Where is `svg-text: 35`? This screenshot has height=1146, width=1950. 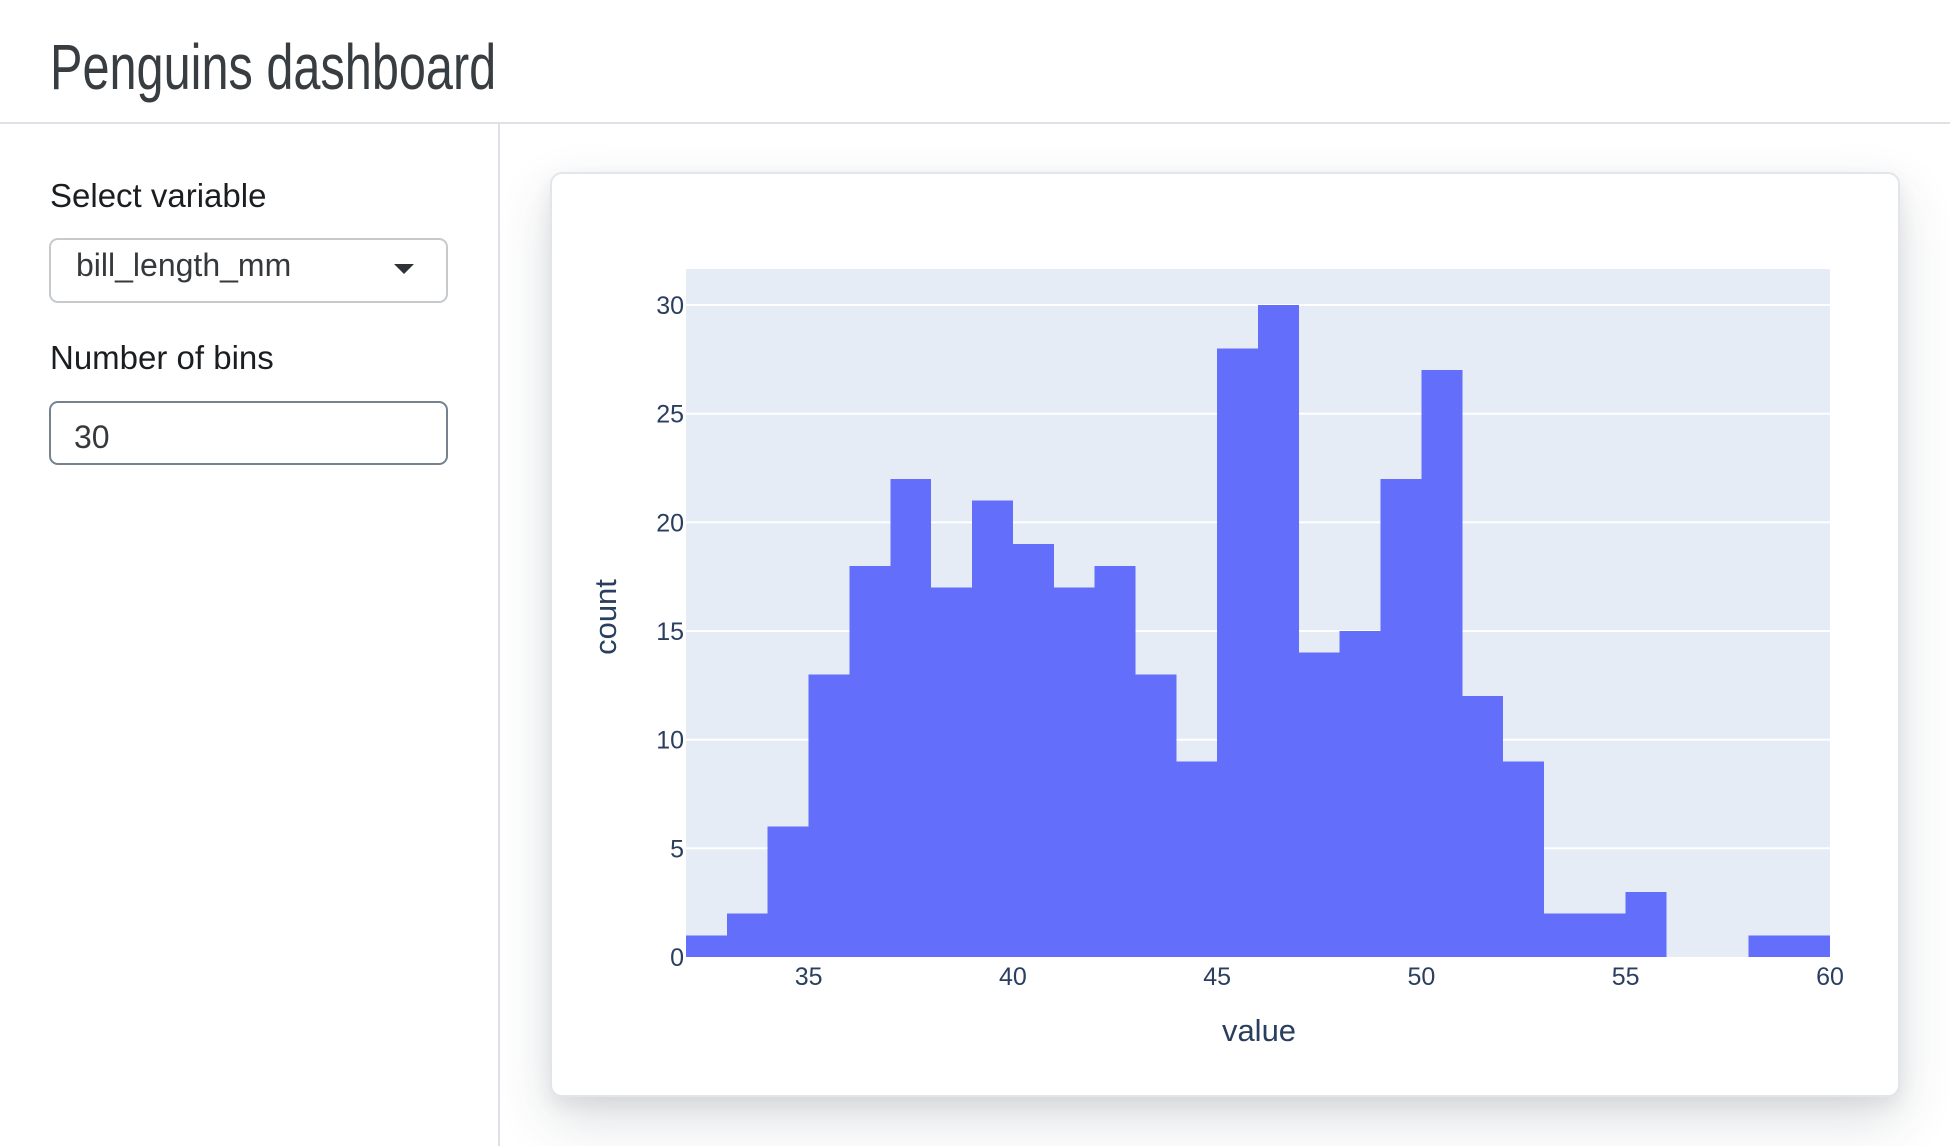 svg-text: 35 is located at coordinates (809, 977).